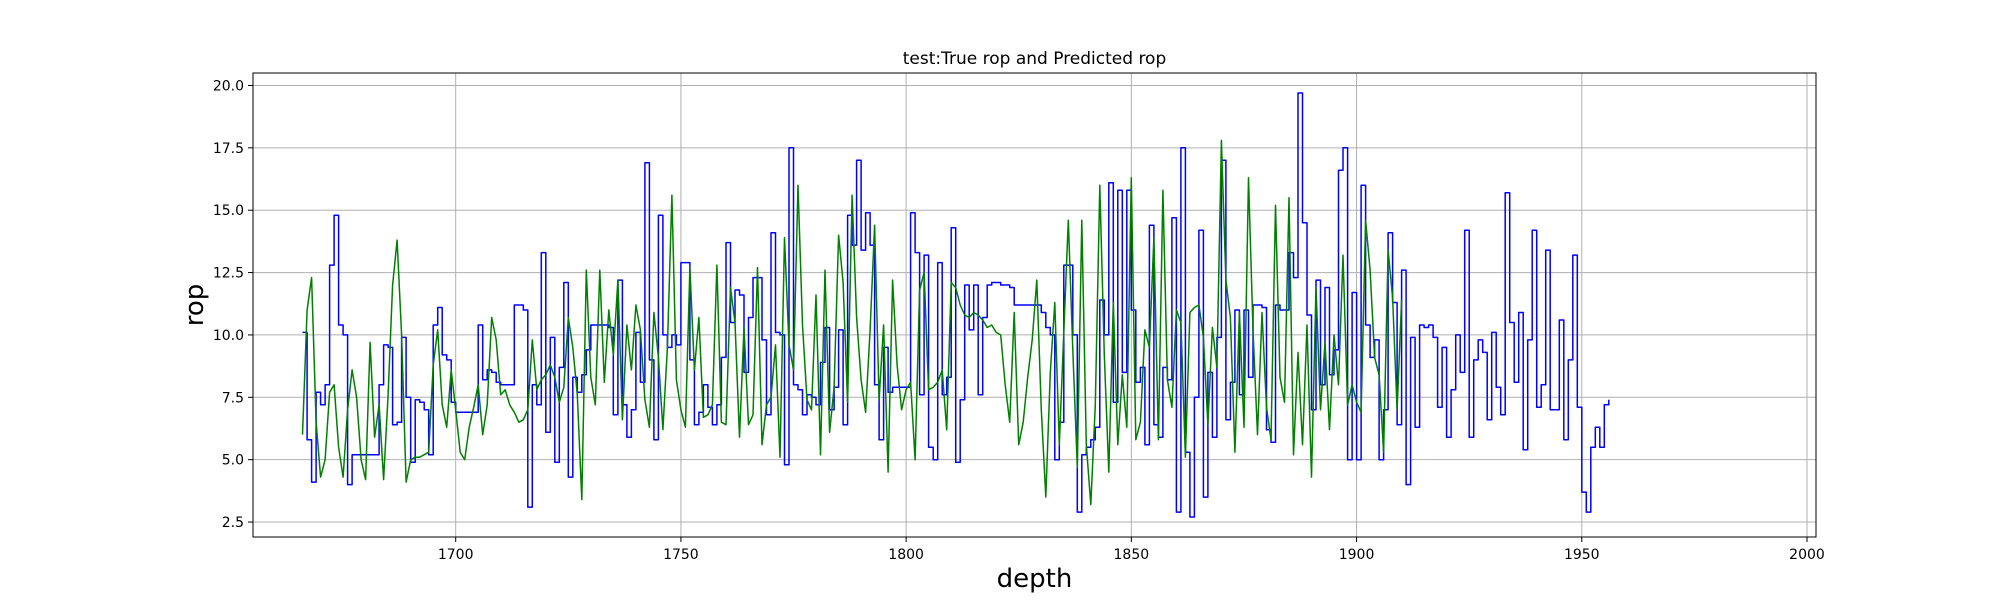 The image size is (2000, 600). Describe the element at coordinates (228, 211) in the screenshot. I see `y-tick-label: 15.0` at that location.